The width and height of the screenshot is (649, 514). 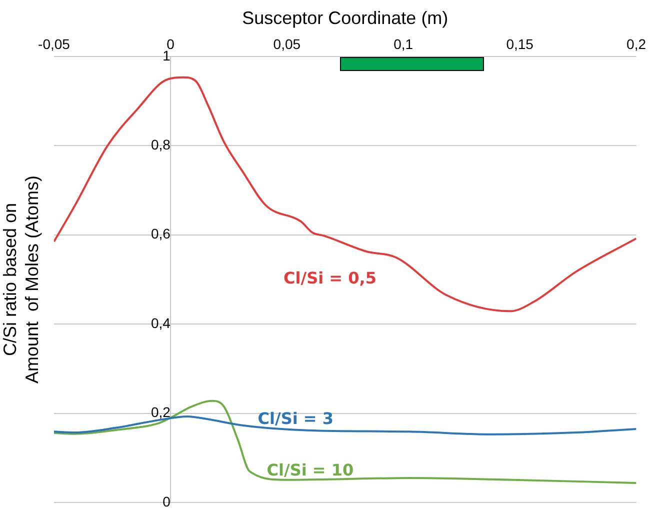 What do you see at coordinates (160, 234) in the screenshot?
I see `y-tick-label: 0,6` at bounding box center [160, 234].